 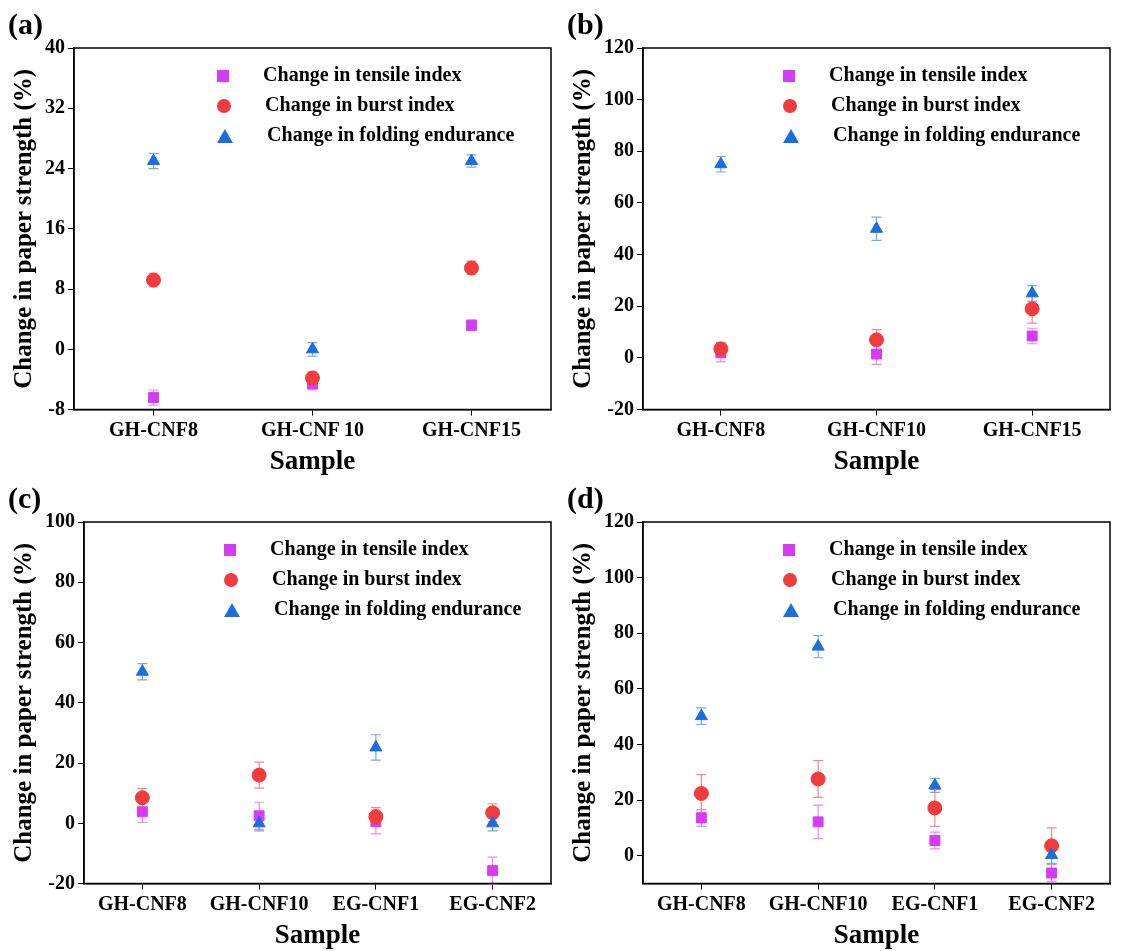 What do you see at coordinates (55, 166) in the screenshot?
I see `y-tick-label: 24` at bounding box center [55, 166].